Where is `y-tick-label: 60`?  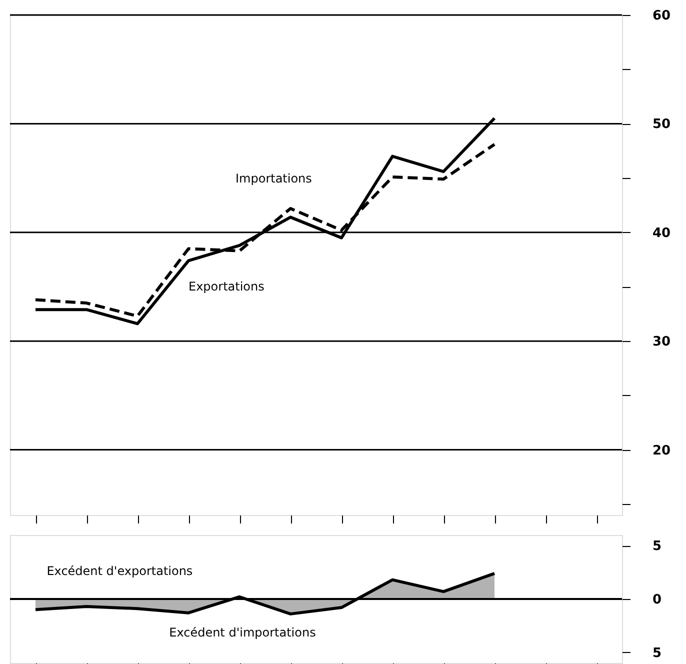 y-tick-label: 60 is located at coordinates (661, 16).